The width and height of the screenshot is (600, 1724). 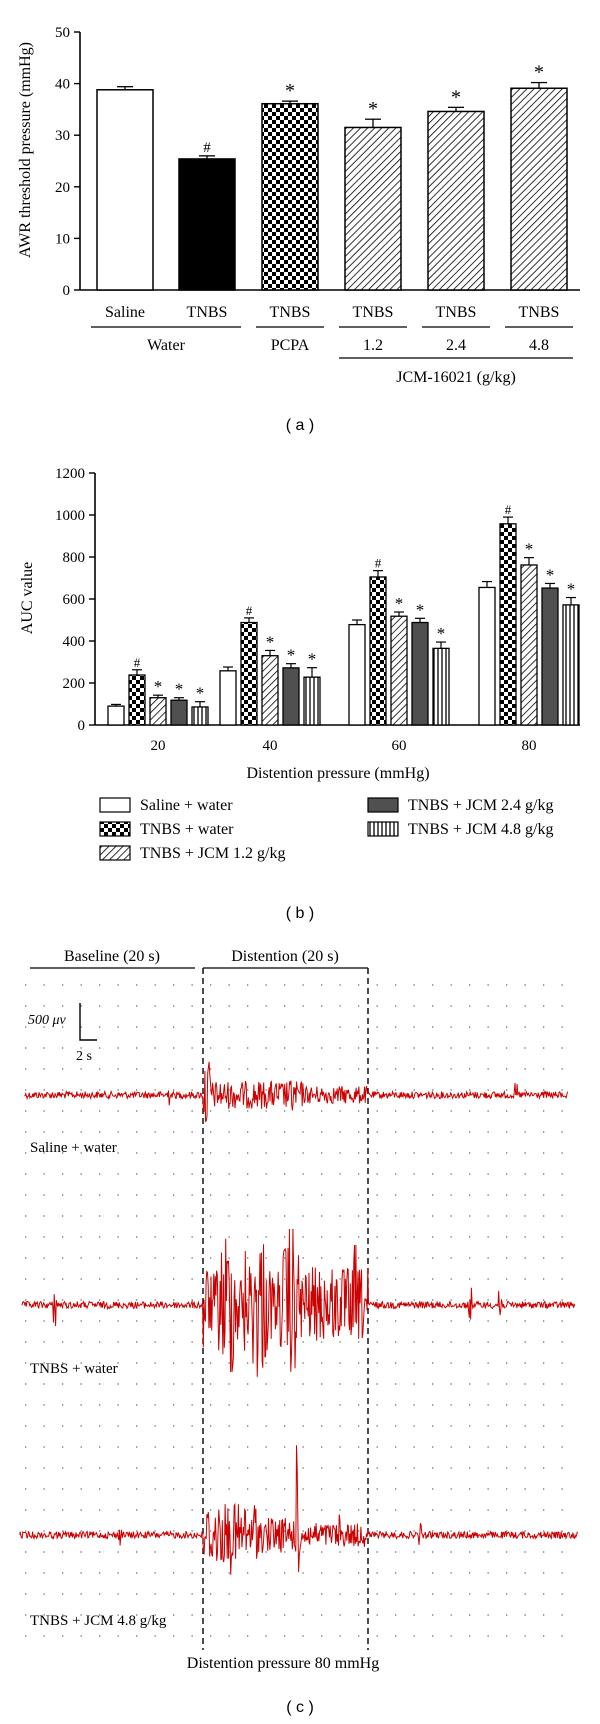 I want to click on trace-label-tnbs: TNBS + water, so click(x=74, y=1369).